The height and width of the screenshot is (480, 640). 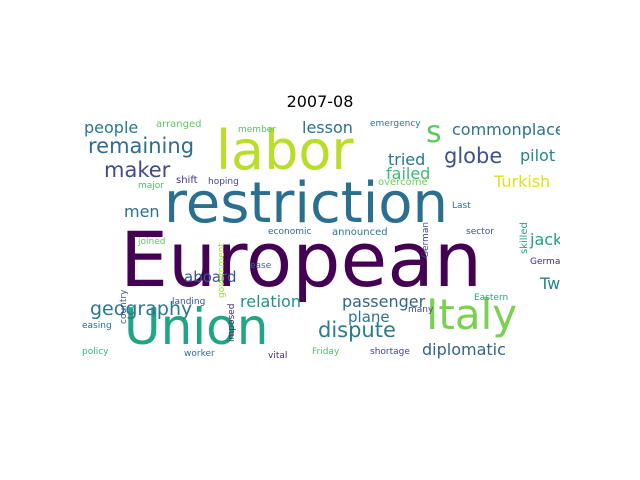 What do you see at coordinates (408, 173) in the screenshot?
I see `word-failed: failed` at bounding box center [408, 173].